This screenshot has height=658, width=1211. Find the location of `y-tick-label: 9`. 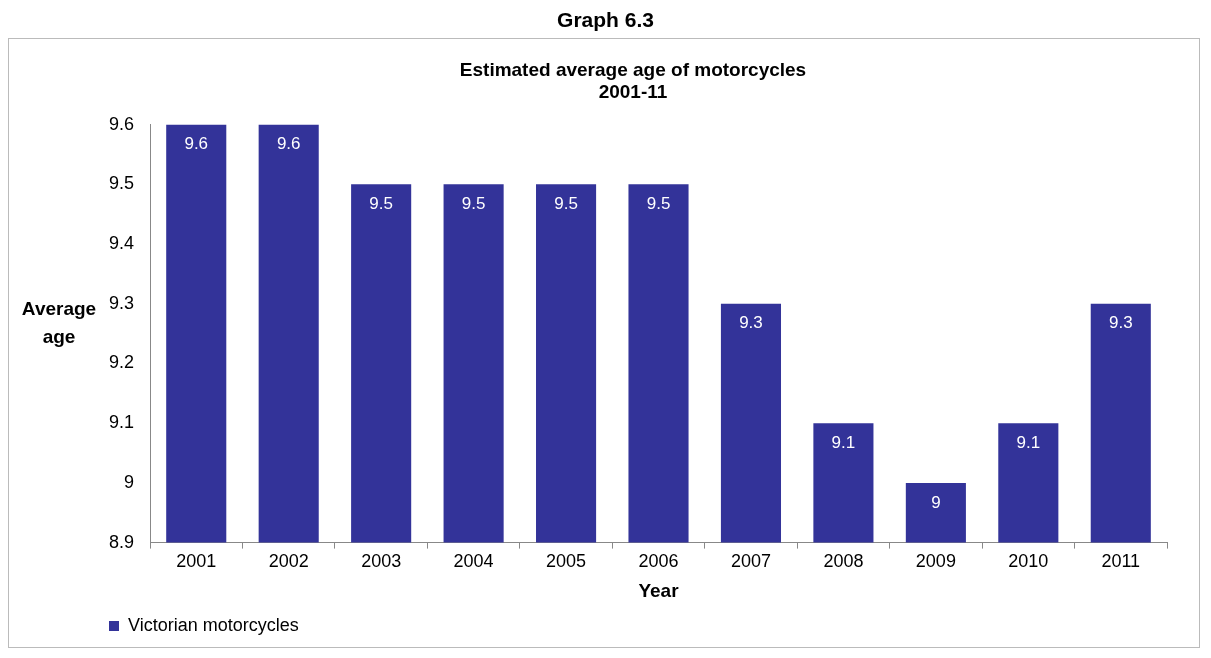

y-tick-label: 9 is located at coordinates (129, 481).